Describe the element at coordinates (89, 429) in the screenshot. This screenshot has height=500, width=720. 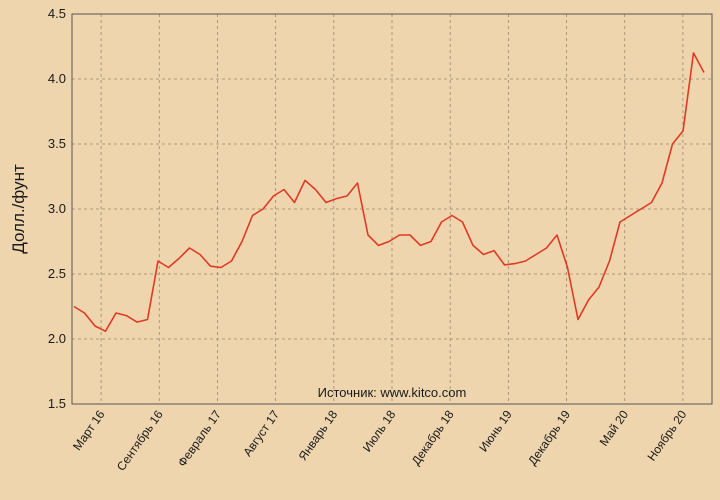
I see `x-tick-label: Март 16` at that location.